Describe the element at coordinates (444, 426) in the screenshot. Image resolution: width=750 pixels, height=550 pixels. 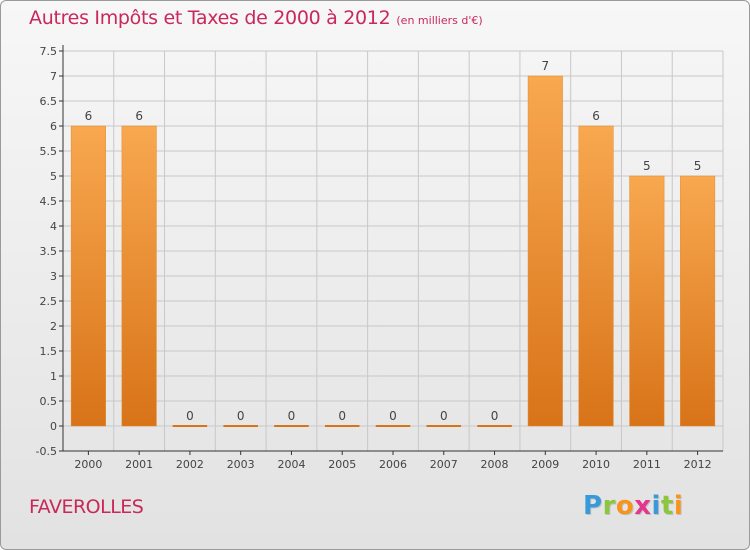
I see `bar-2007` at that location.